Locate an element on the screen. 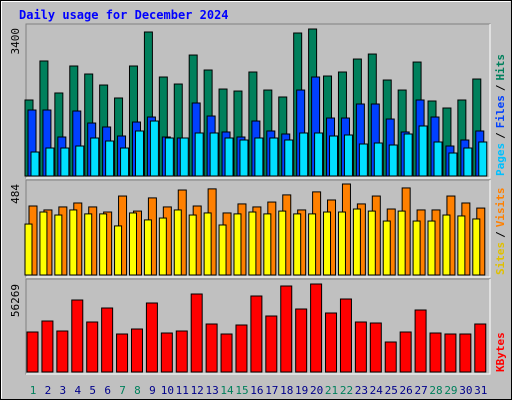 Image resolution: width=512 pixels, height=400 pixels. y-tick-label: 56269 is located at coordinates (15, 300).